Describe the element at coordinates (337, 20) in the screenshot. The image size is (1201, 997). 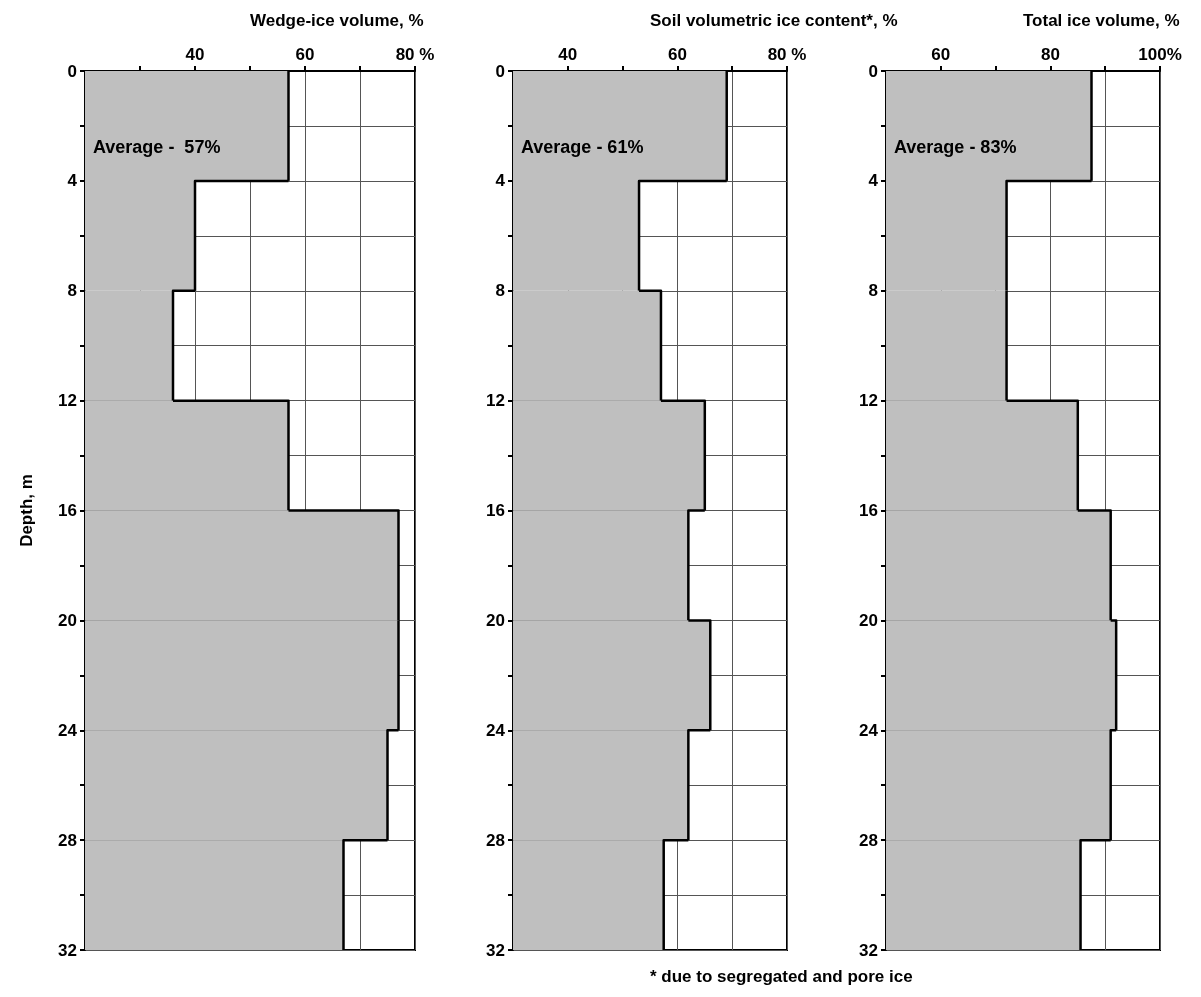
I see `chart-title: Wedge-ice volume, %` at that location.